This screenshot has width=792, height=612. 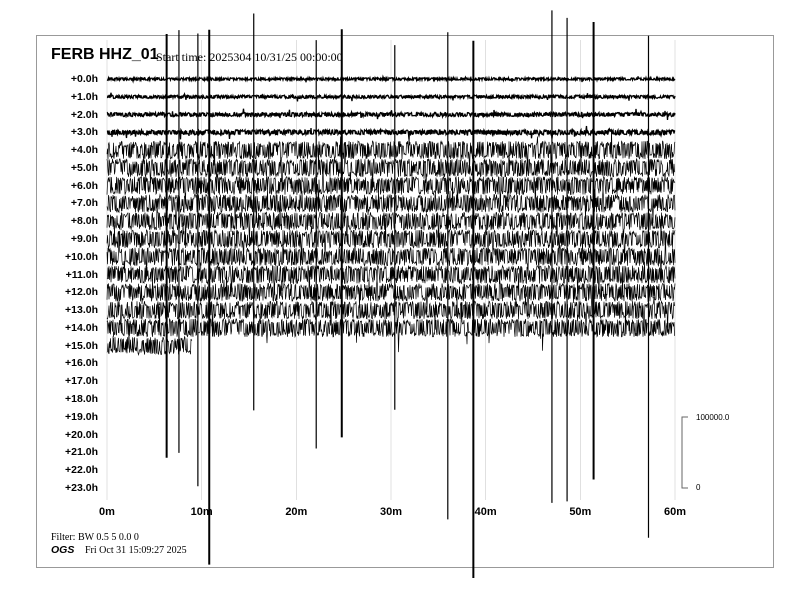 I want to click on org-label: OGS, so click(x=63, y=550).